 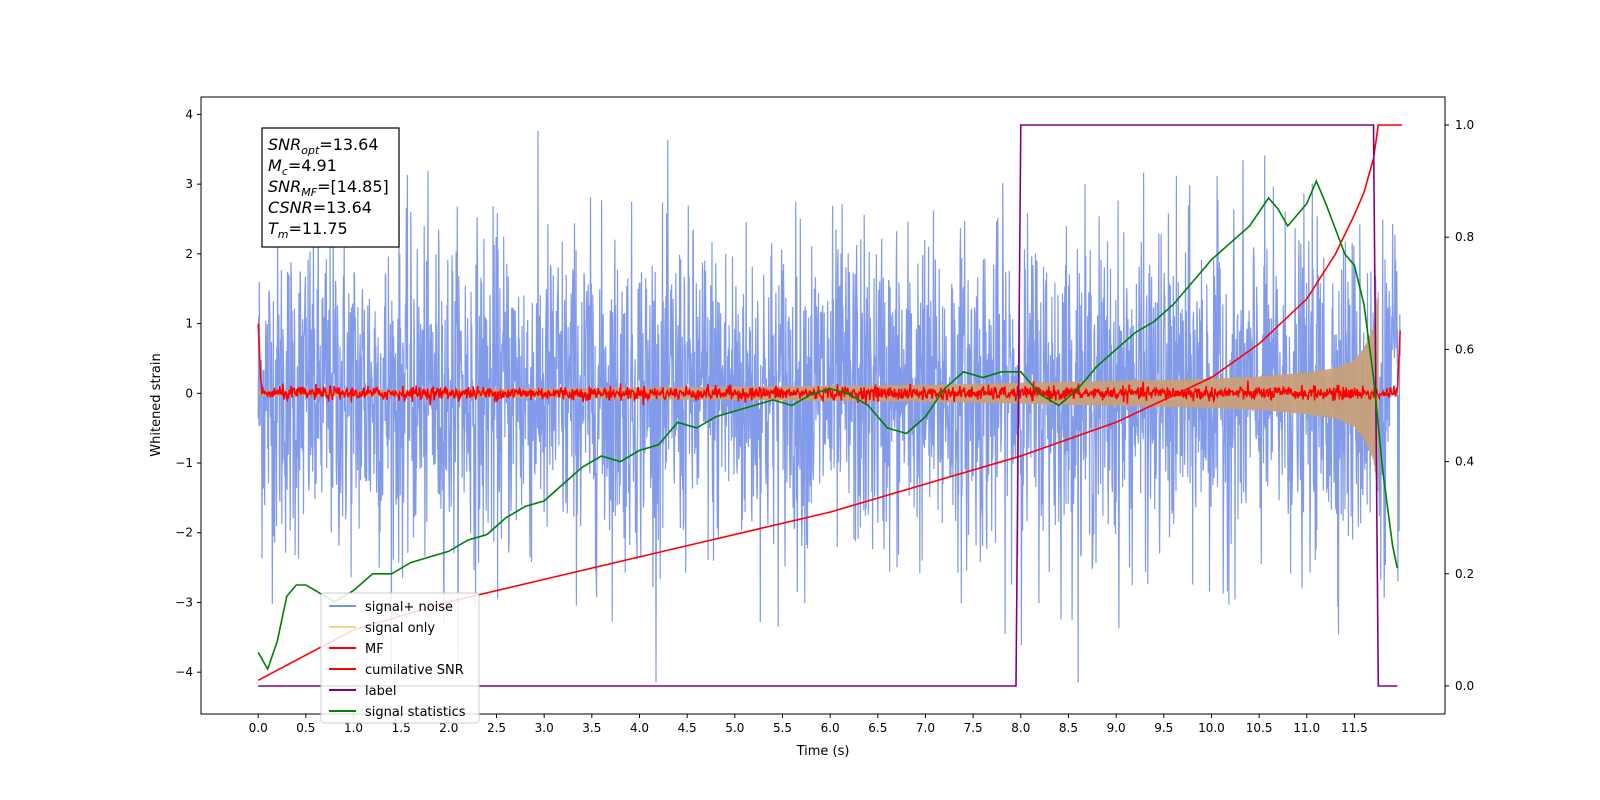 What do you see at coordinates (734, 728) in the screenshot?
I see `x-tick-label: 5.0` at bounding box center [734, 728].